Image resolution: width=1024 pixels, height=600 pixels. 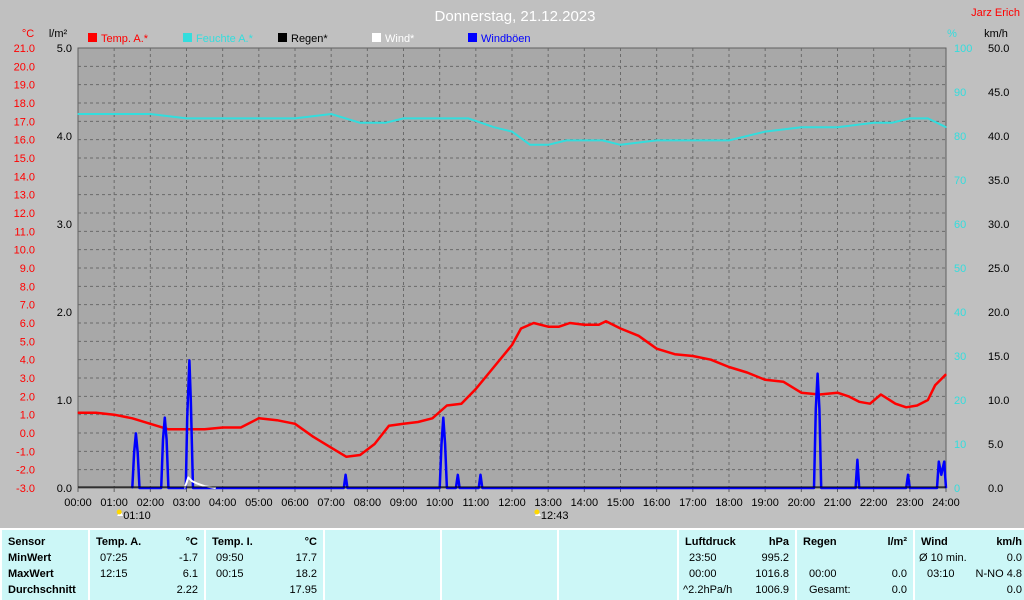 I want to click on temp-tick-label: -1.0, so click(x=25, y=452).